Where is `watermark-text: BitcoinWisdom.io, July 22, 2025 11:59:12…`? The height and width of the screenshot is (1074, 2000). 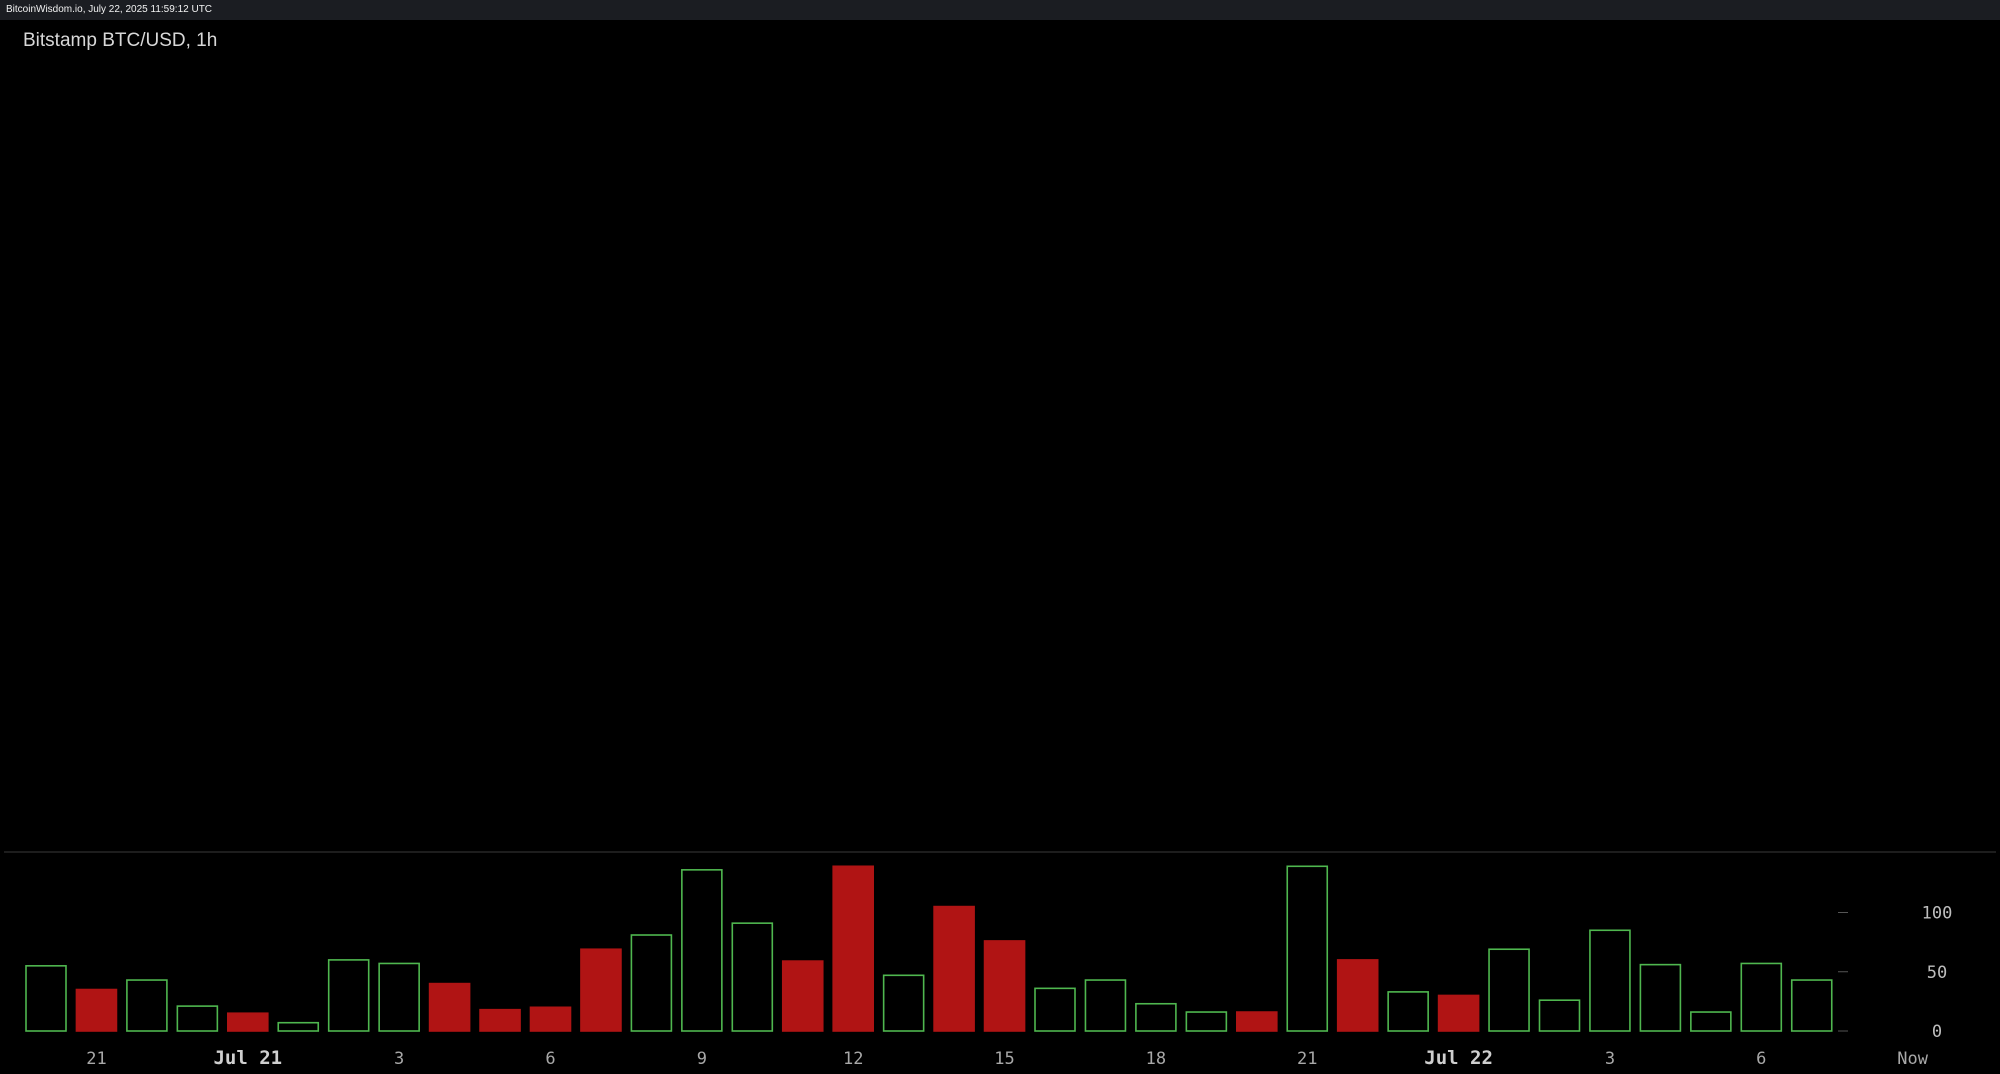
watermark-text: BitcoinWisdom.io, July 22, 2025 11:59:12… is located at coordinates (109, 9).